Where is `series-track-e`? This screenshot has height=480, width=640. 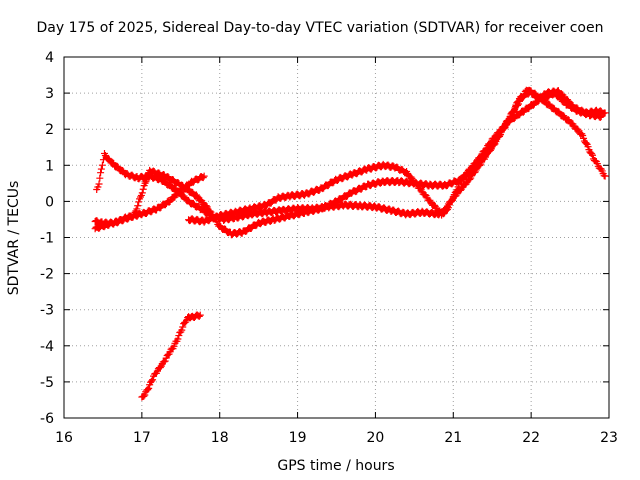 series-track-e is located at coordinates (171, 356).